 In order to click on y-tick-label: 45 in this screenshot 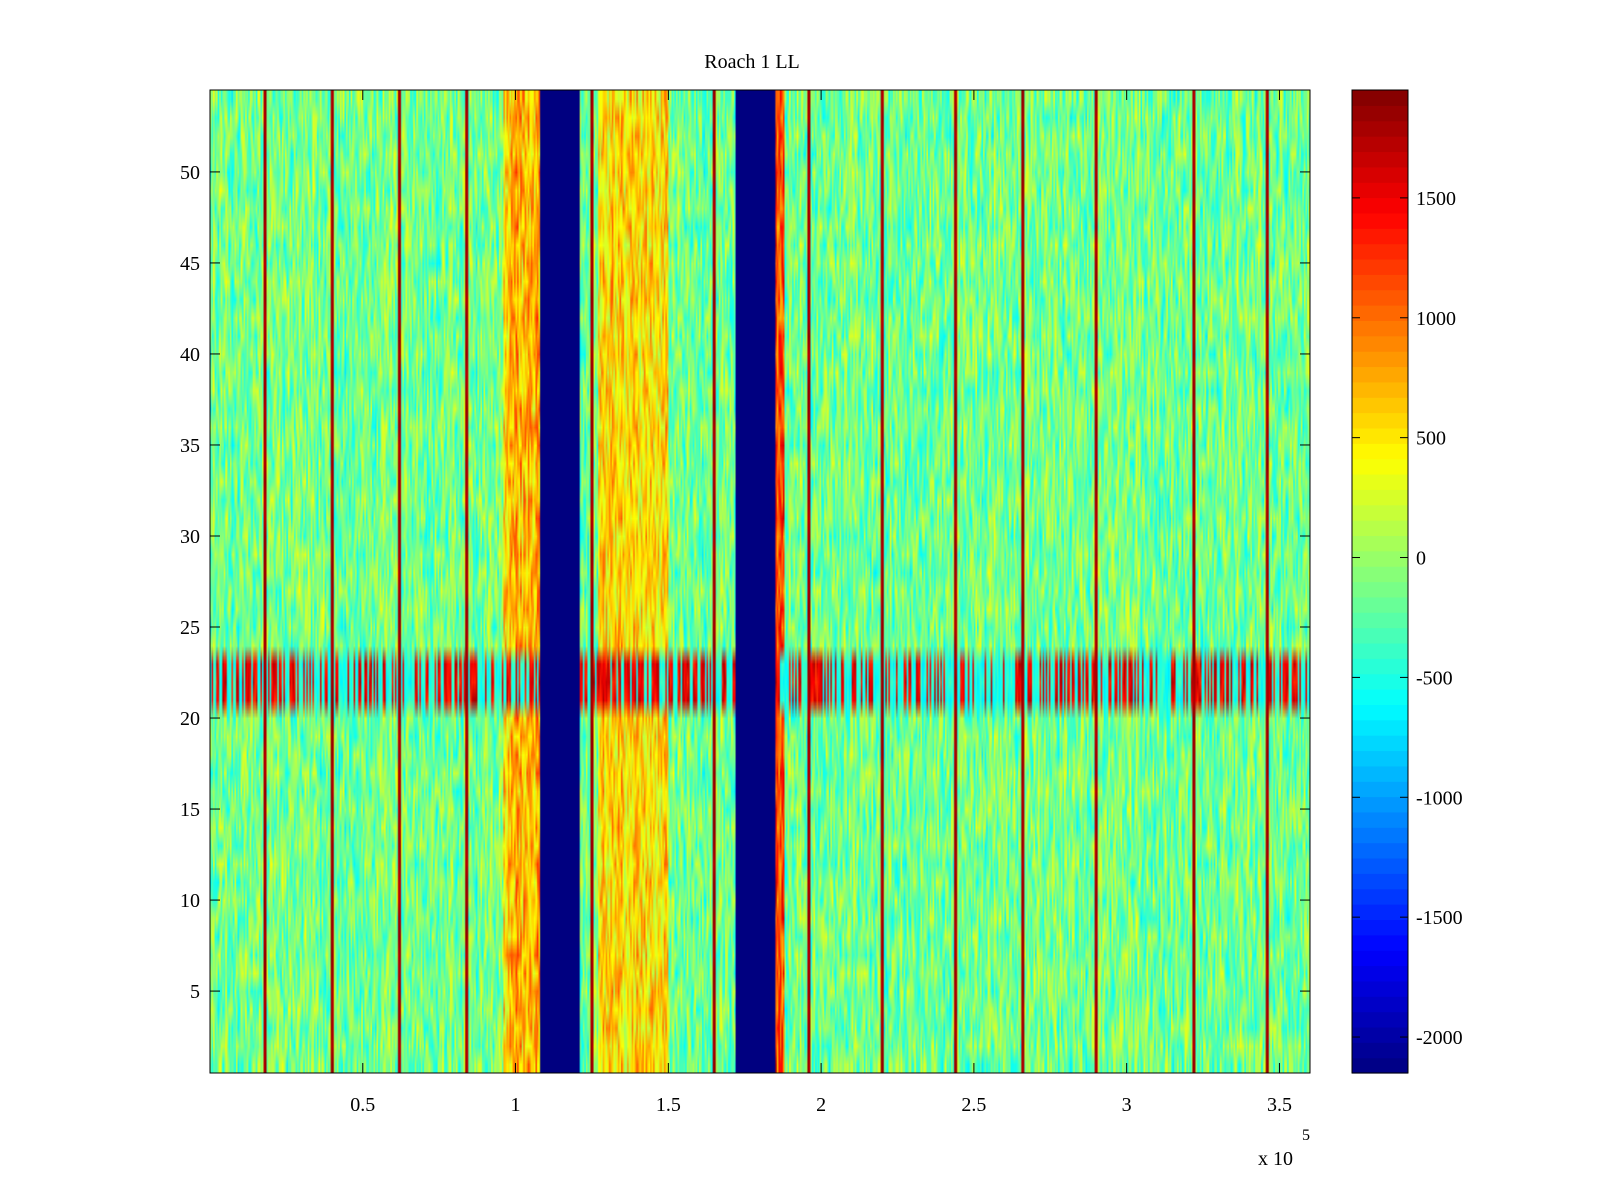, I will do `click(190, 264)`.